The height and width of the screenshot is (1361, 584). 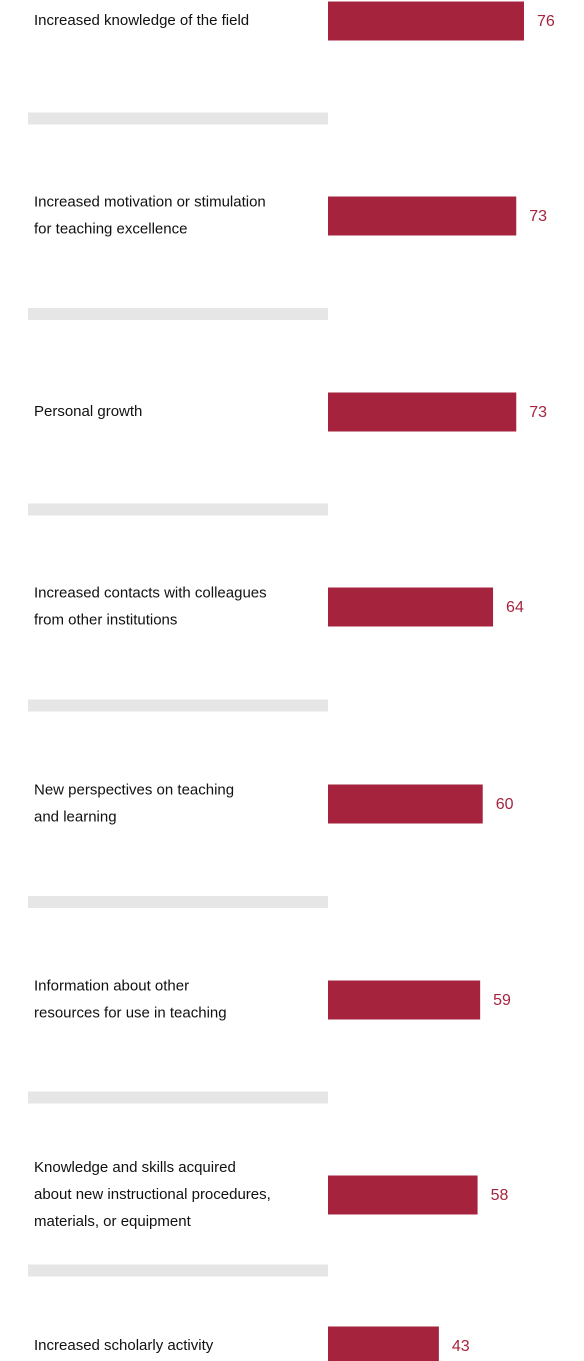 What do you see at coordinates (150, 201) in the screenshot?
I see `category-label: Increased motivation or stimulation` at bounding box center [150, 201].